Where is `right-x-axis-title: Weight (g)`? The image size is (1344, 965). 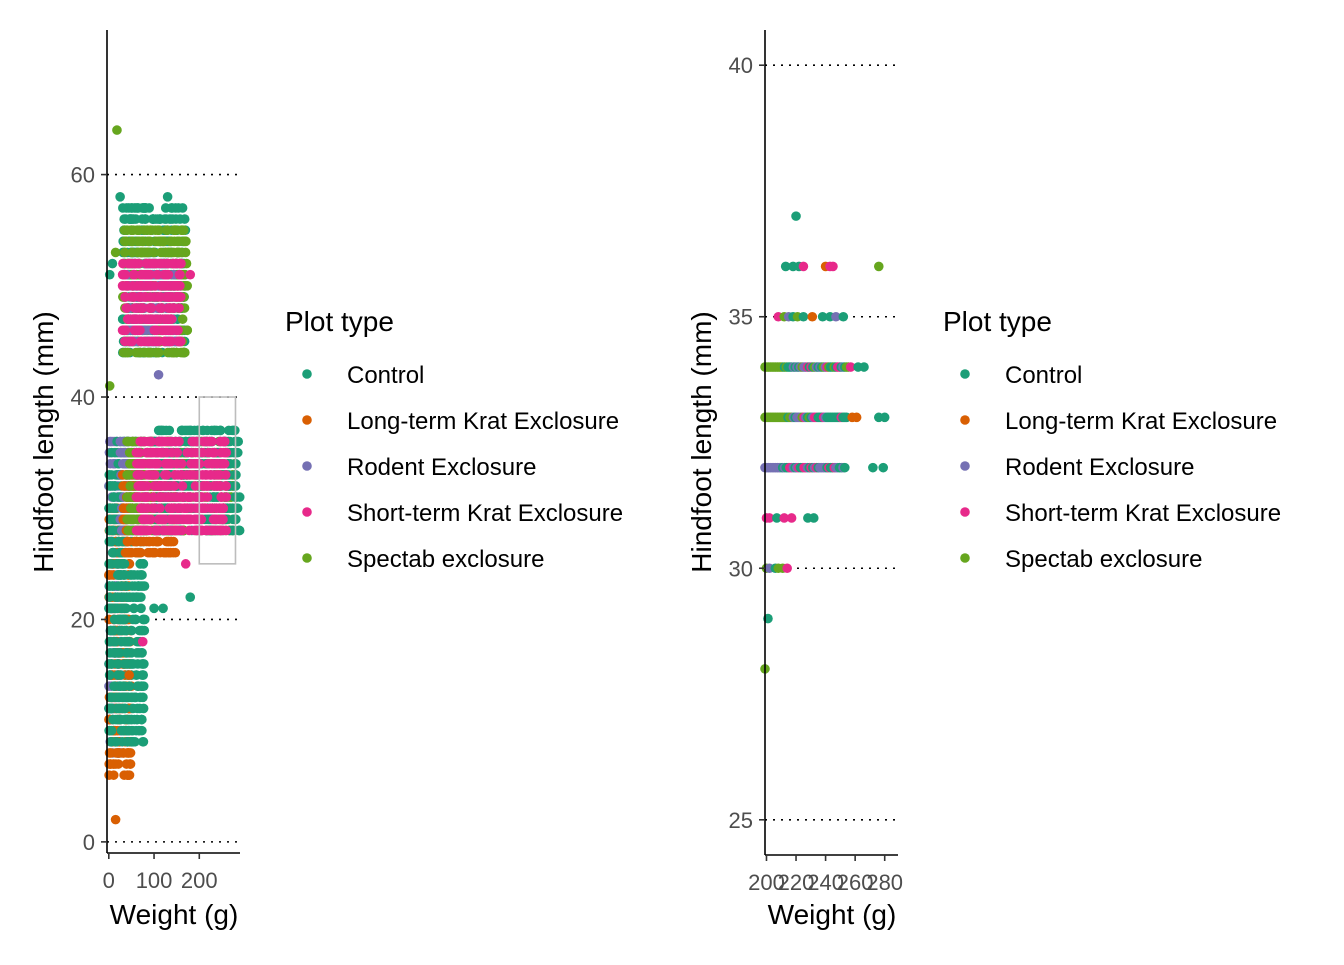 right-x-axis-title: Weight (g) is located at coordinates (832, 914).